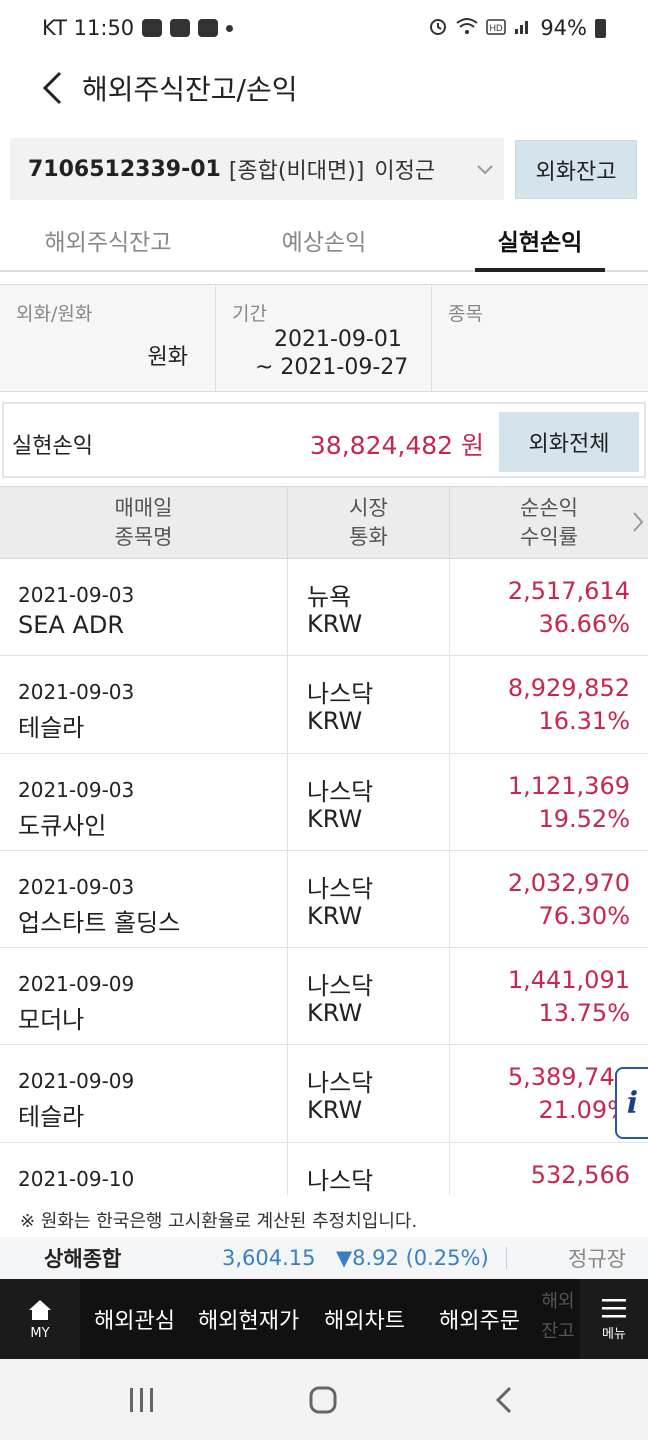 The width and height of the screenshot is (648, 1440). I want to click on nav-menu: 메뉴, so click(614, 1319).